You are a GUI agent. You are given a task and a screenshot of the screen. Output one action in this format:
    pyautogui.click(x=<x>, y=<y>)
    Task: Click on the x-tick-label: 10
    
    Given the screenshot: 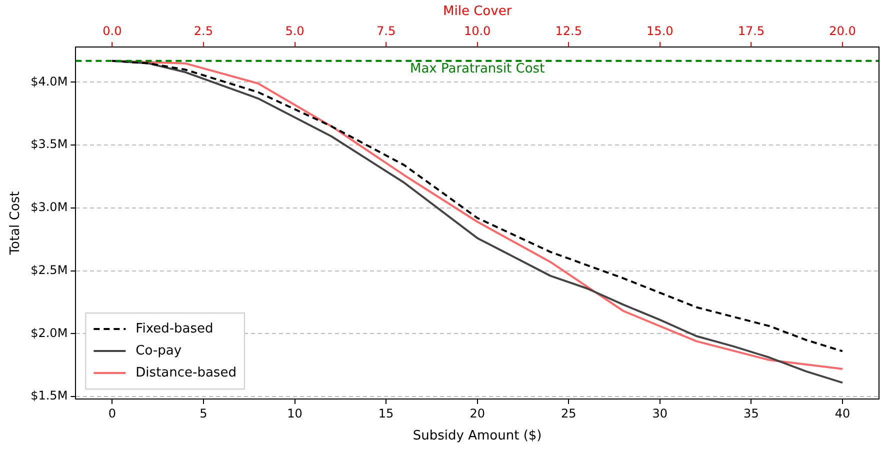 What is the action you would take?
    pyautogui.click(x=294, y=413)
    